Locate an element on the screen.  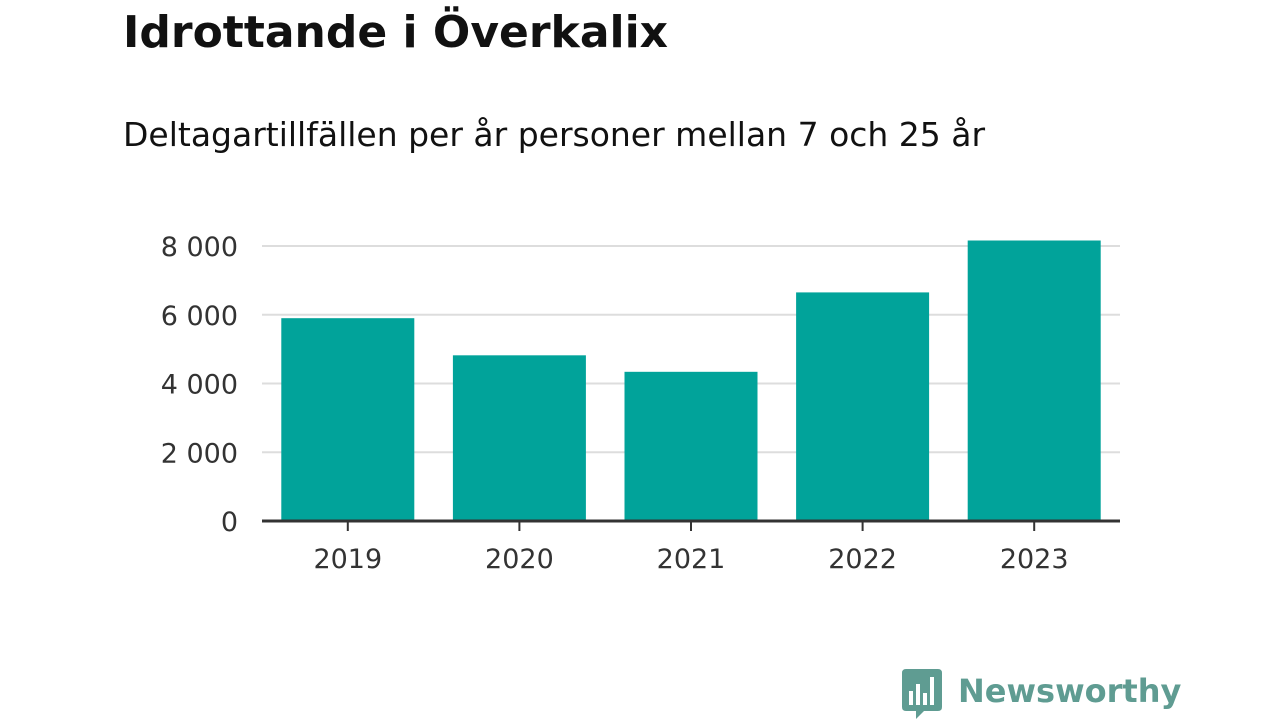
x-tick-label: 2020 is located at coordinates (519, 559).